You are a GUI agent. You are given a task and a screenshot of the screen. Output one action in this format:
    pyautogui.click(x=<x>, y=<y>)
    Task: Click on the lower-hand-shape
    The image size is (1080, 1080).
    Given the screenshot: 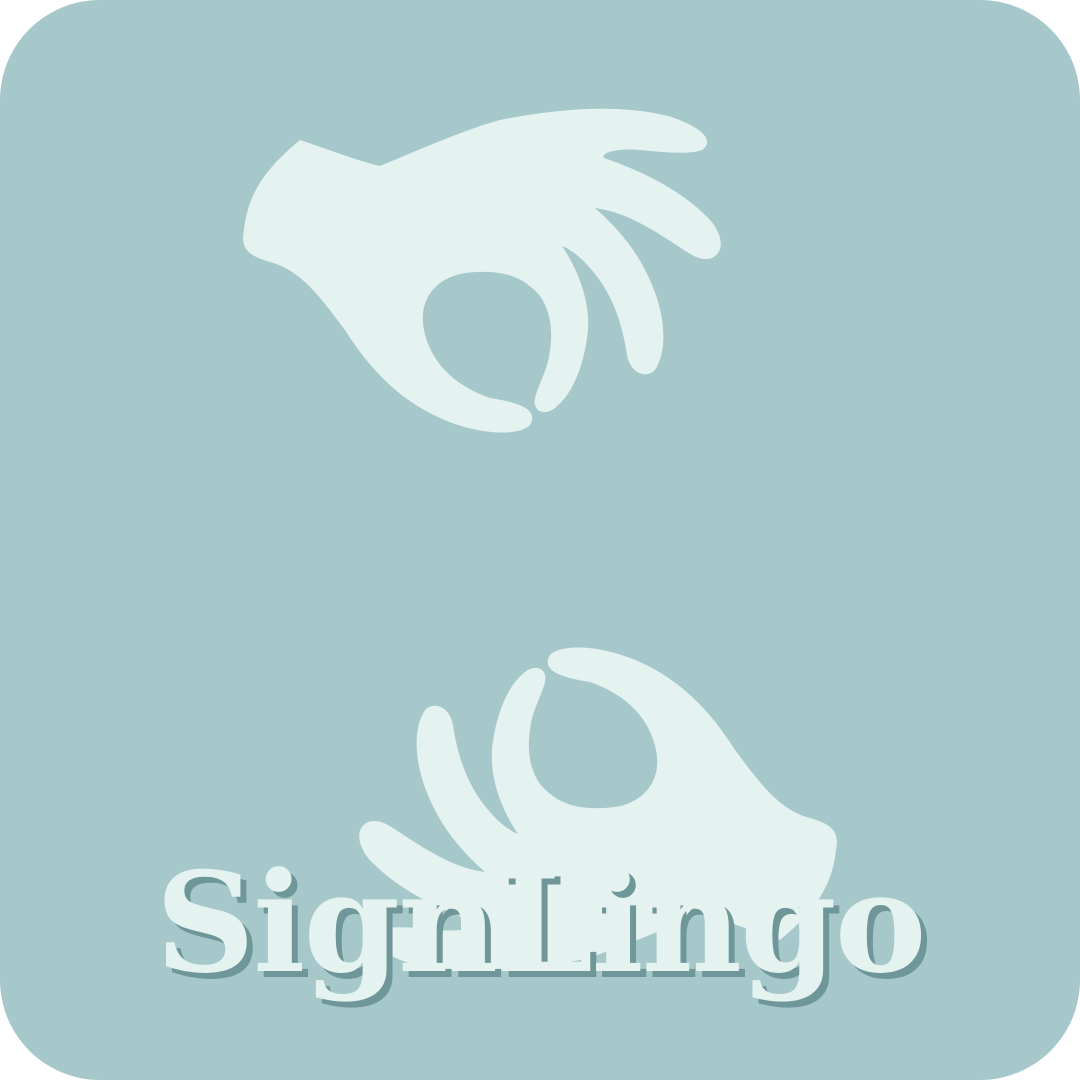 What is the action you would take?
    pyautogui.click(x=598, y=809)
    